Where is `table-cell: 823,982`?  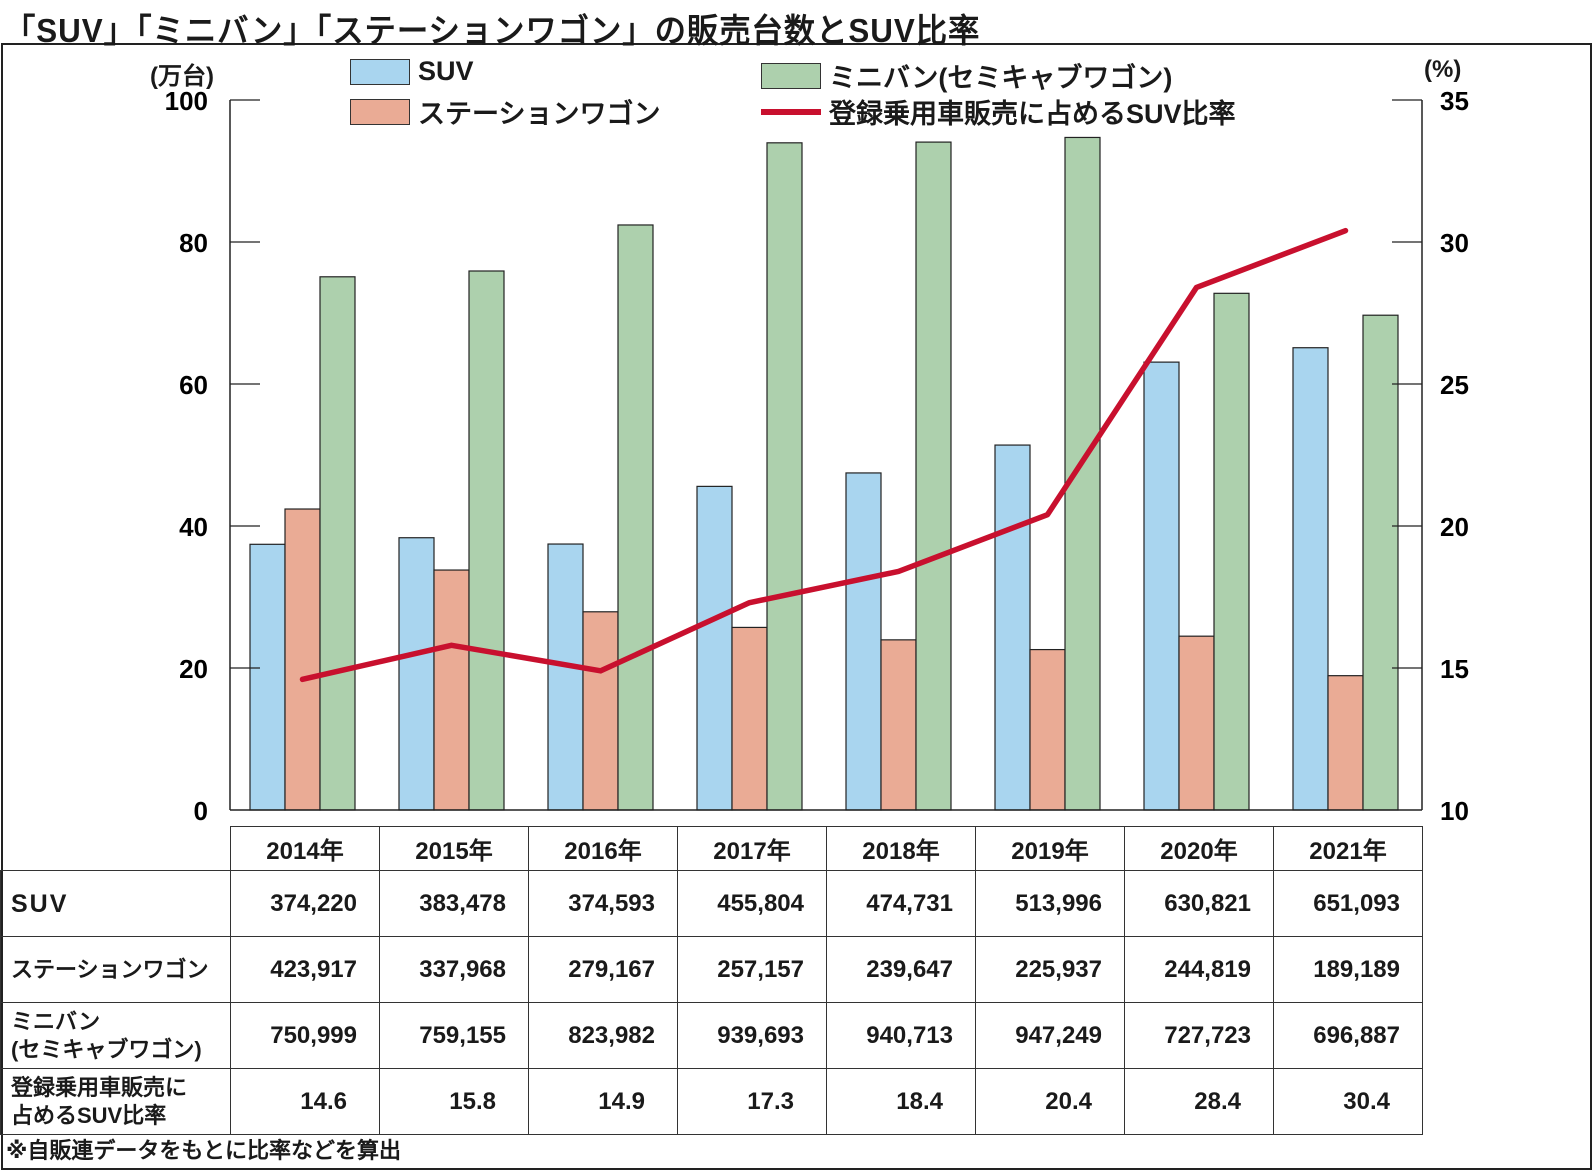
table-cell: 823,982 is located at coordinates (603, 1035).